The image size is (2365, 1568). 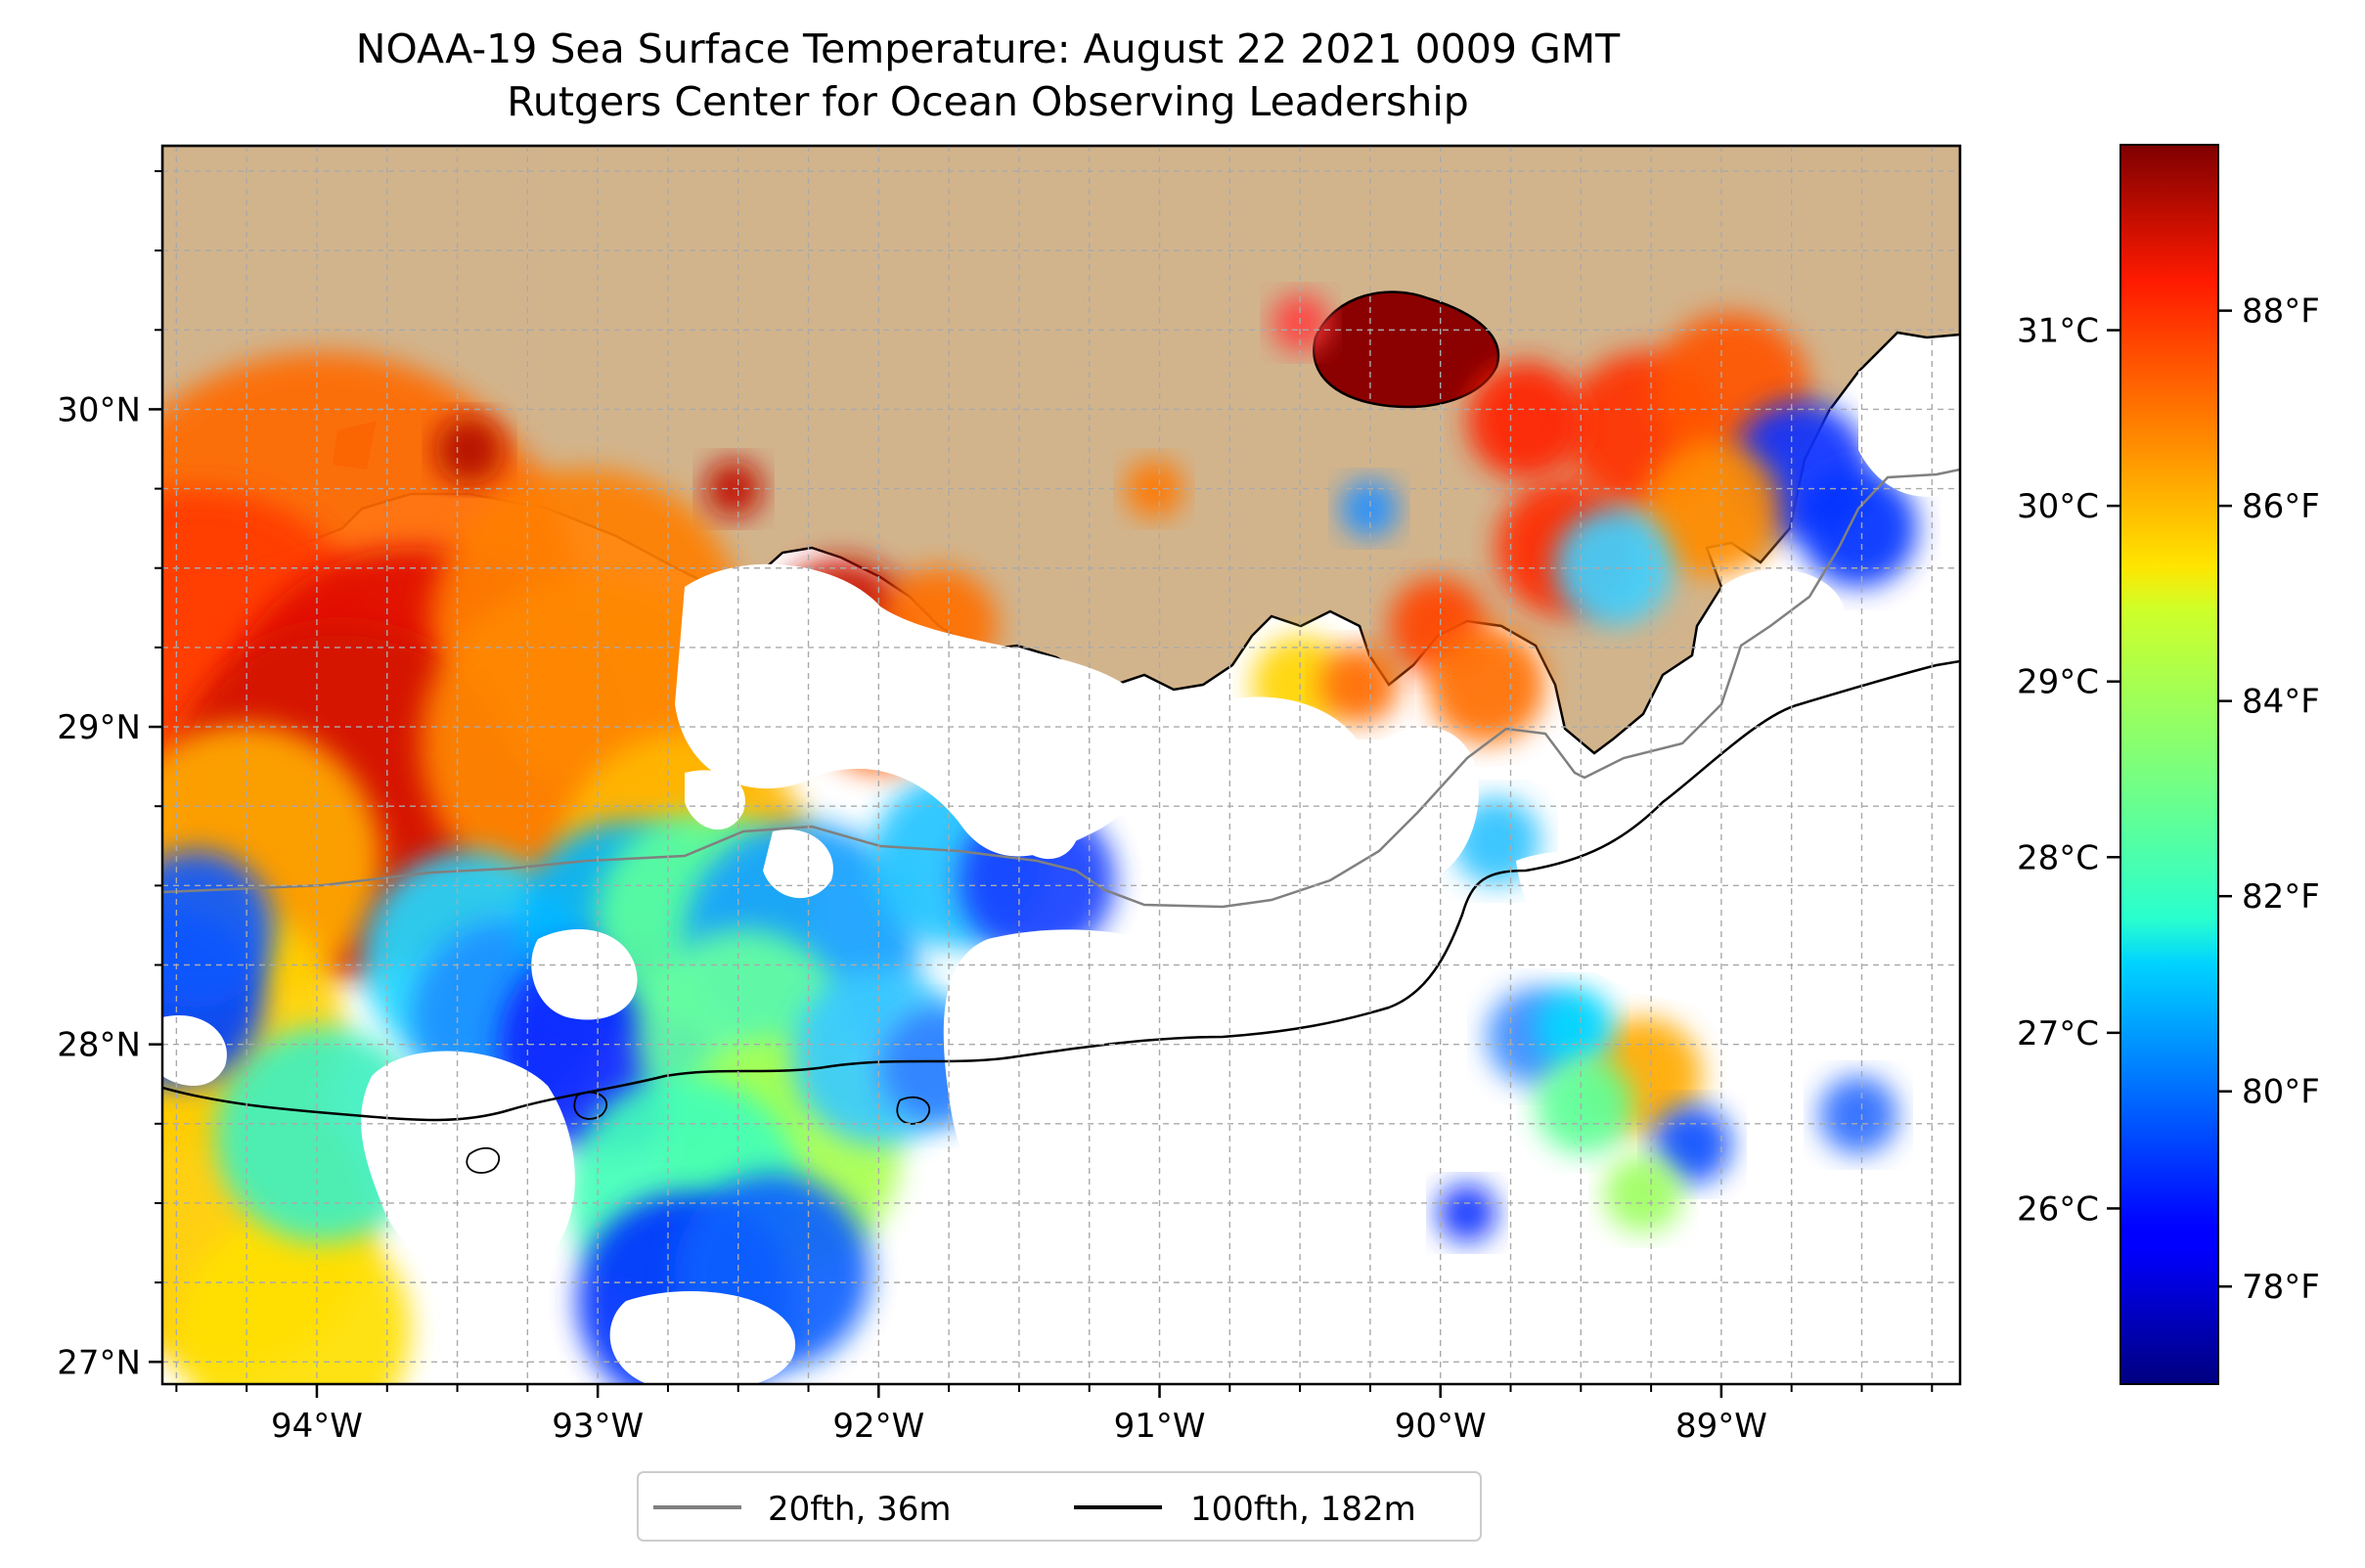 What do you see at coordinates (1721, 1426) in the screenshot?
I see `lon-tick-label: 89°W` at bounding box center [1721, 1426].